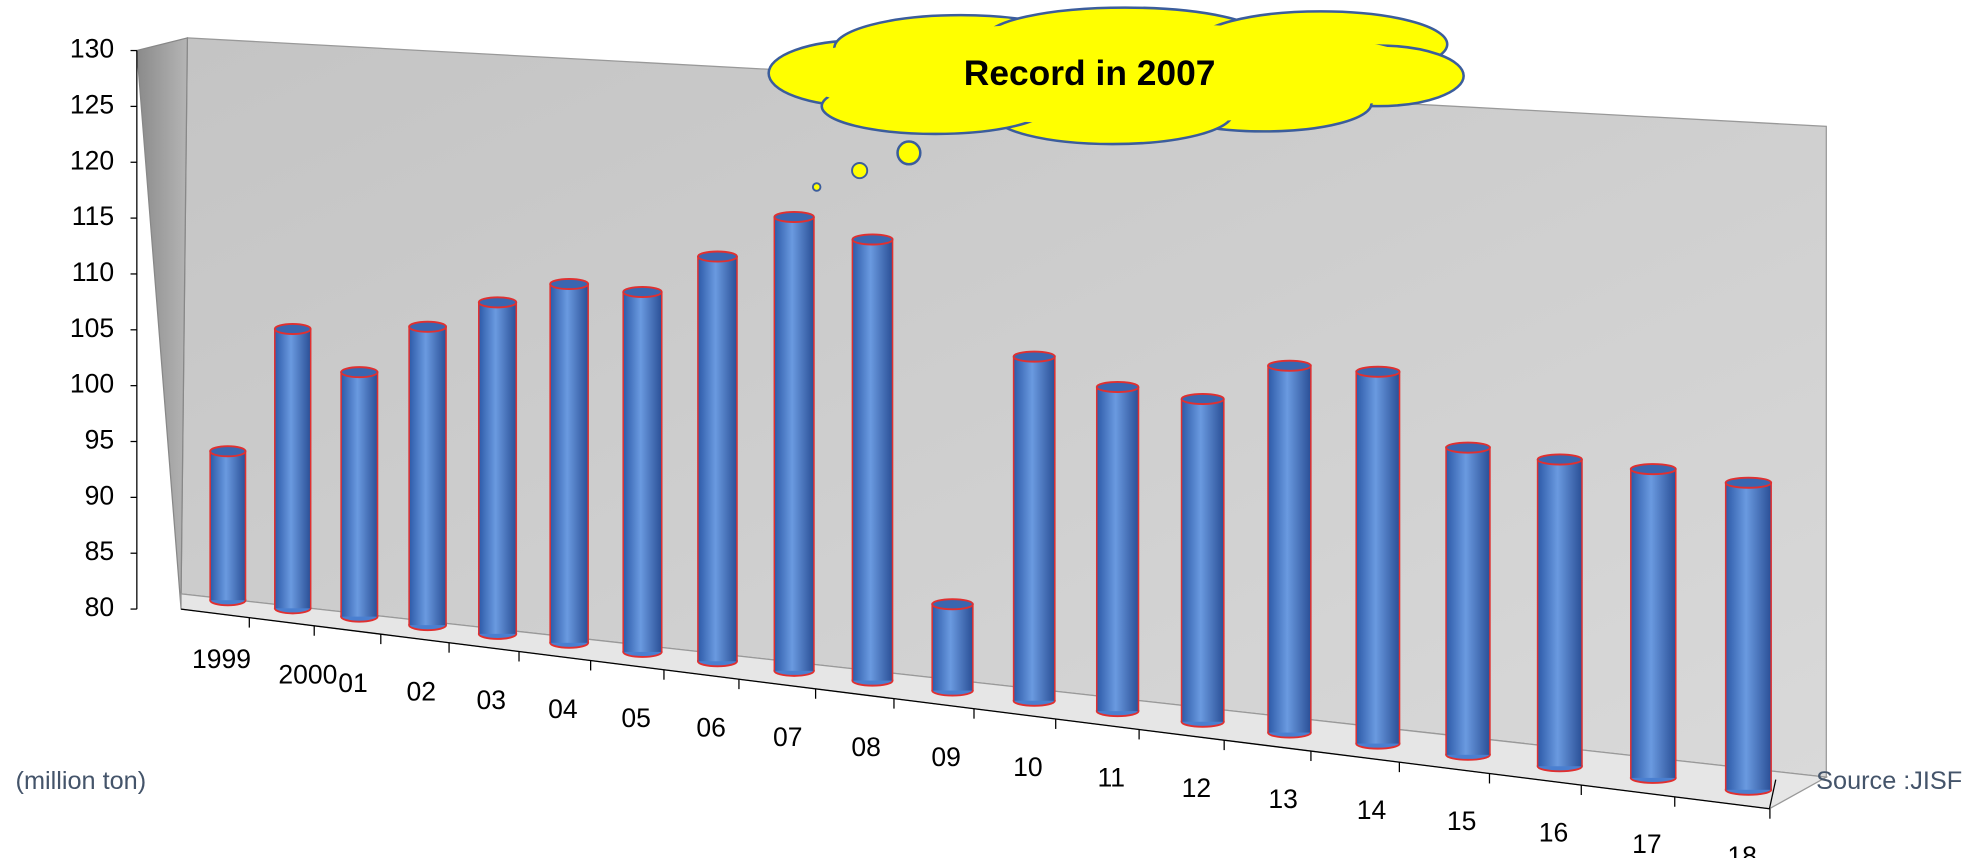 This screenshot has height=858, width=1972. Describe the element at coordinates (92, 49) in the screenshot. I see `y-tick-label: 130` at that location.